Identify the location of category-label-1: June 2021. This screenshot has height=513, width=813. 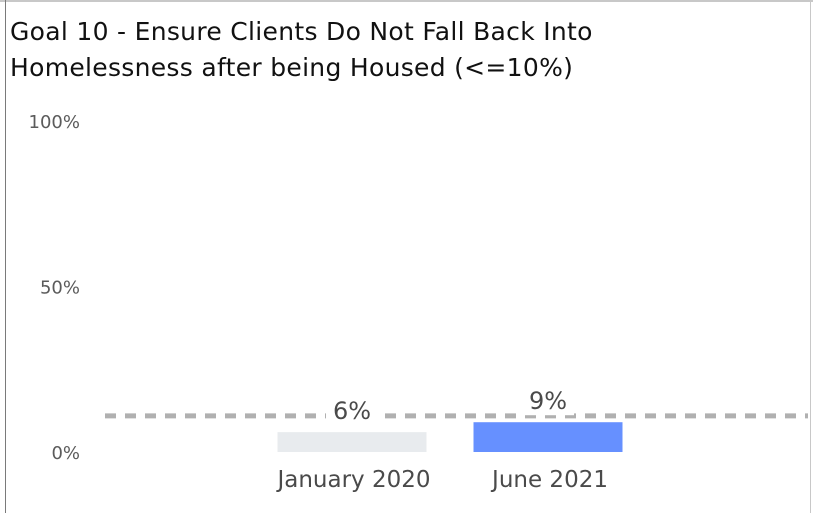
(549, 480).